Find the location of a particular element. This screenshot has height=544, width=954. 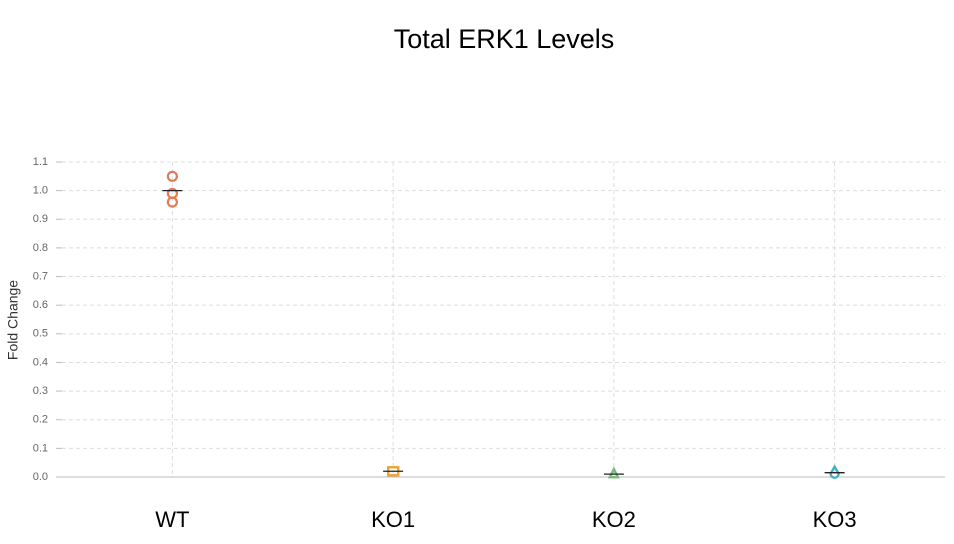

y-tick-label: 0.3 is located at coordinates (40, 391).